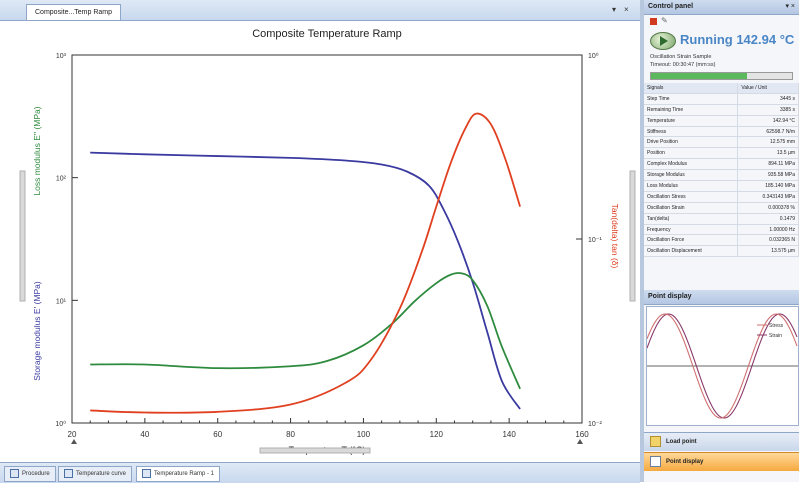  I want to click on signal-value: 935.58 MPa, so click(768, 175).